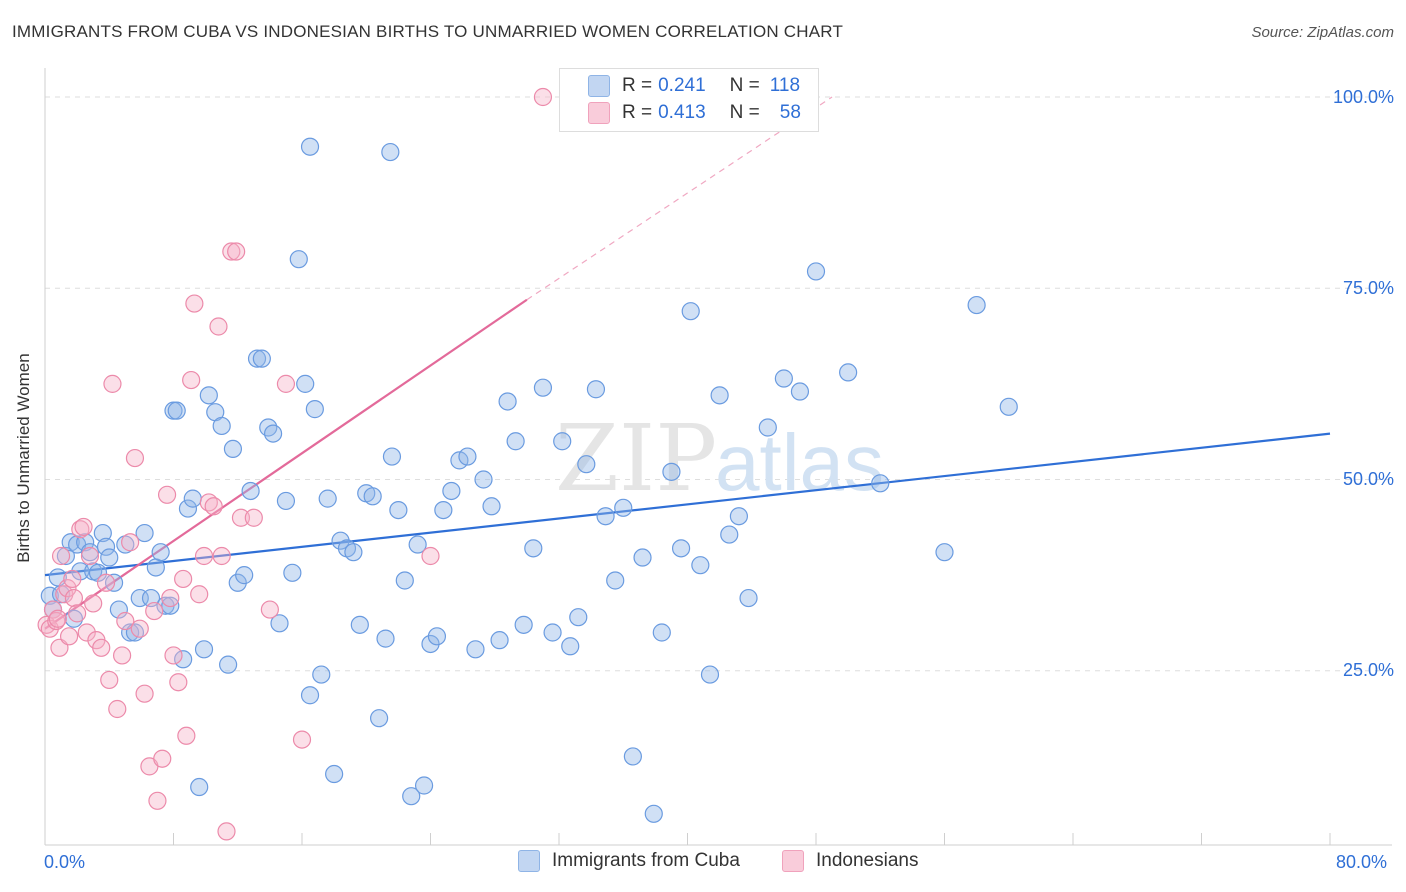  I want to click on legend-item-cuba: Immigrants from Cuba, so click(629, 861).